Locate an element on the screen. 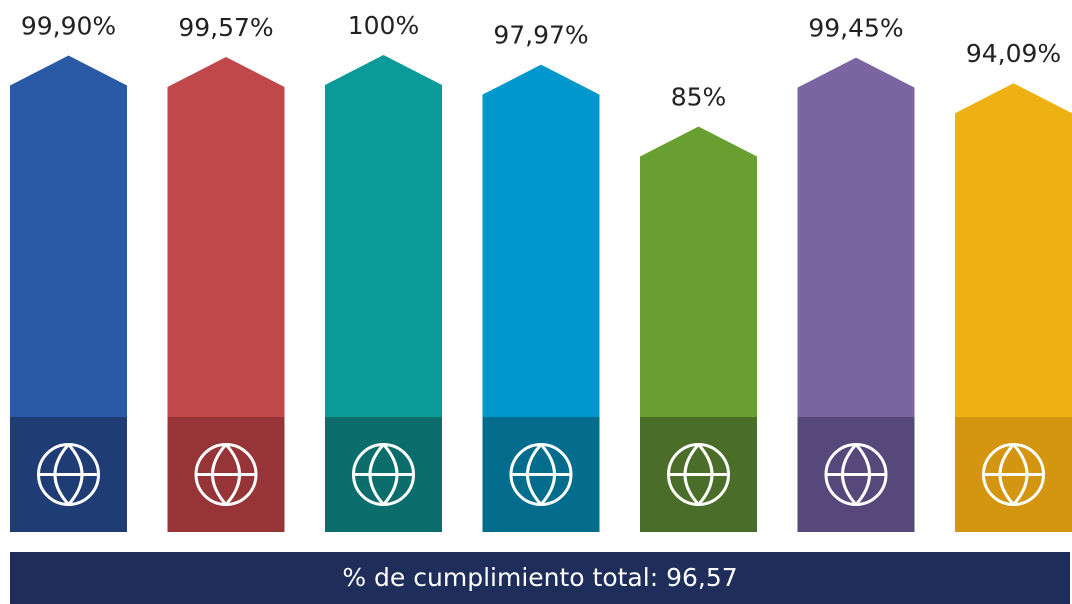 Image resolution: width=1072 pixels, height=604 pixels. value-label: 99,45% is located at coordinates (855, 28).